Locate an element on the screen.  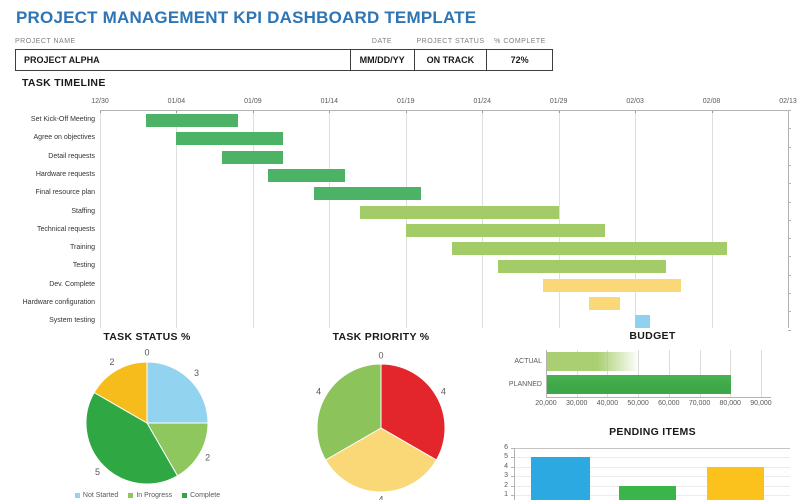
task-status-pie-chart: 0 3 2 5 2 is located at coordinates (147, 416).